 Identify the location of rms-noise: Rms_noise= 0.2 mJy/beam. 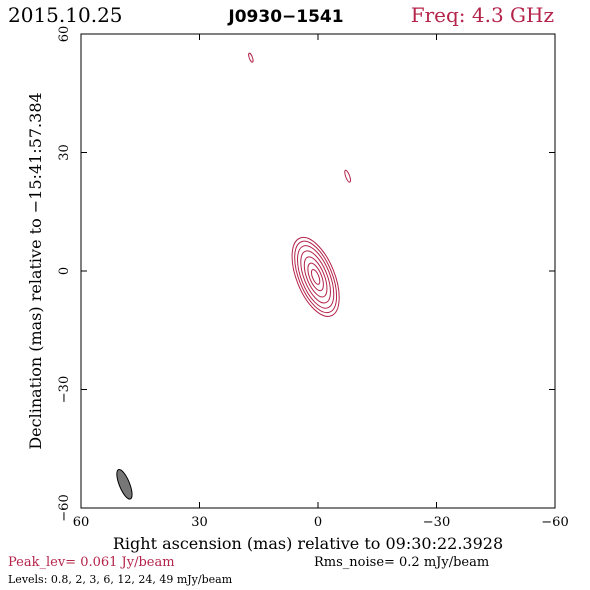
(401, 562).